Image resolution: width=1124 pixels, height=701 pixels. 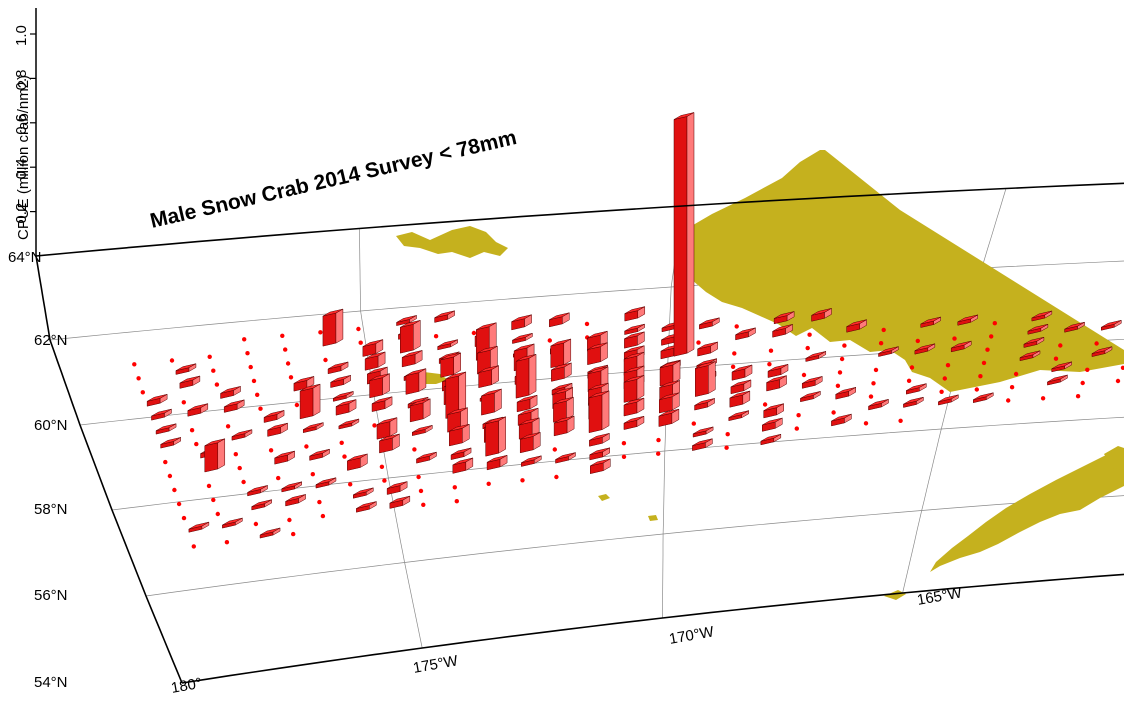 What do you see at coordinates (1114, 458) in the screenshot?
I see `nunivak-island` at bounding box center [1114, 458].